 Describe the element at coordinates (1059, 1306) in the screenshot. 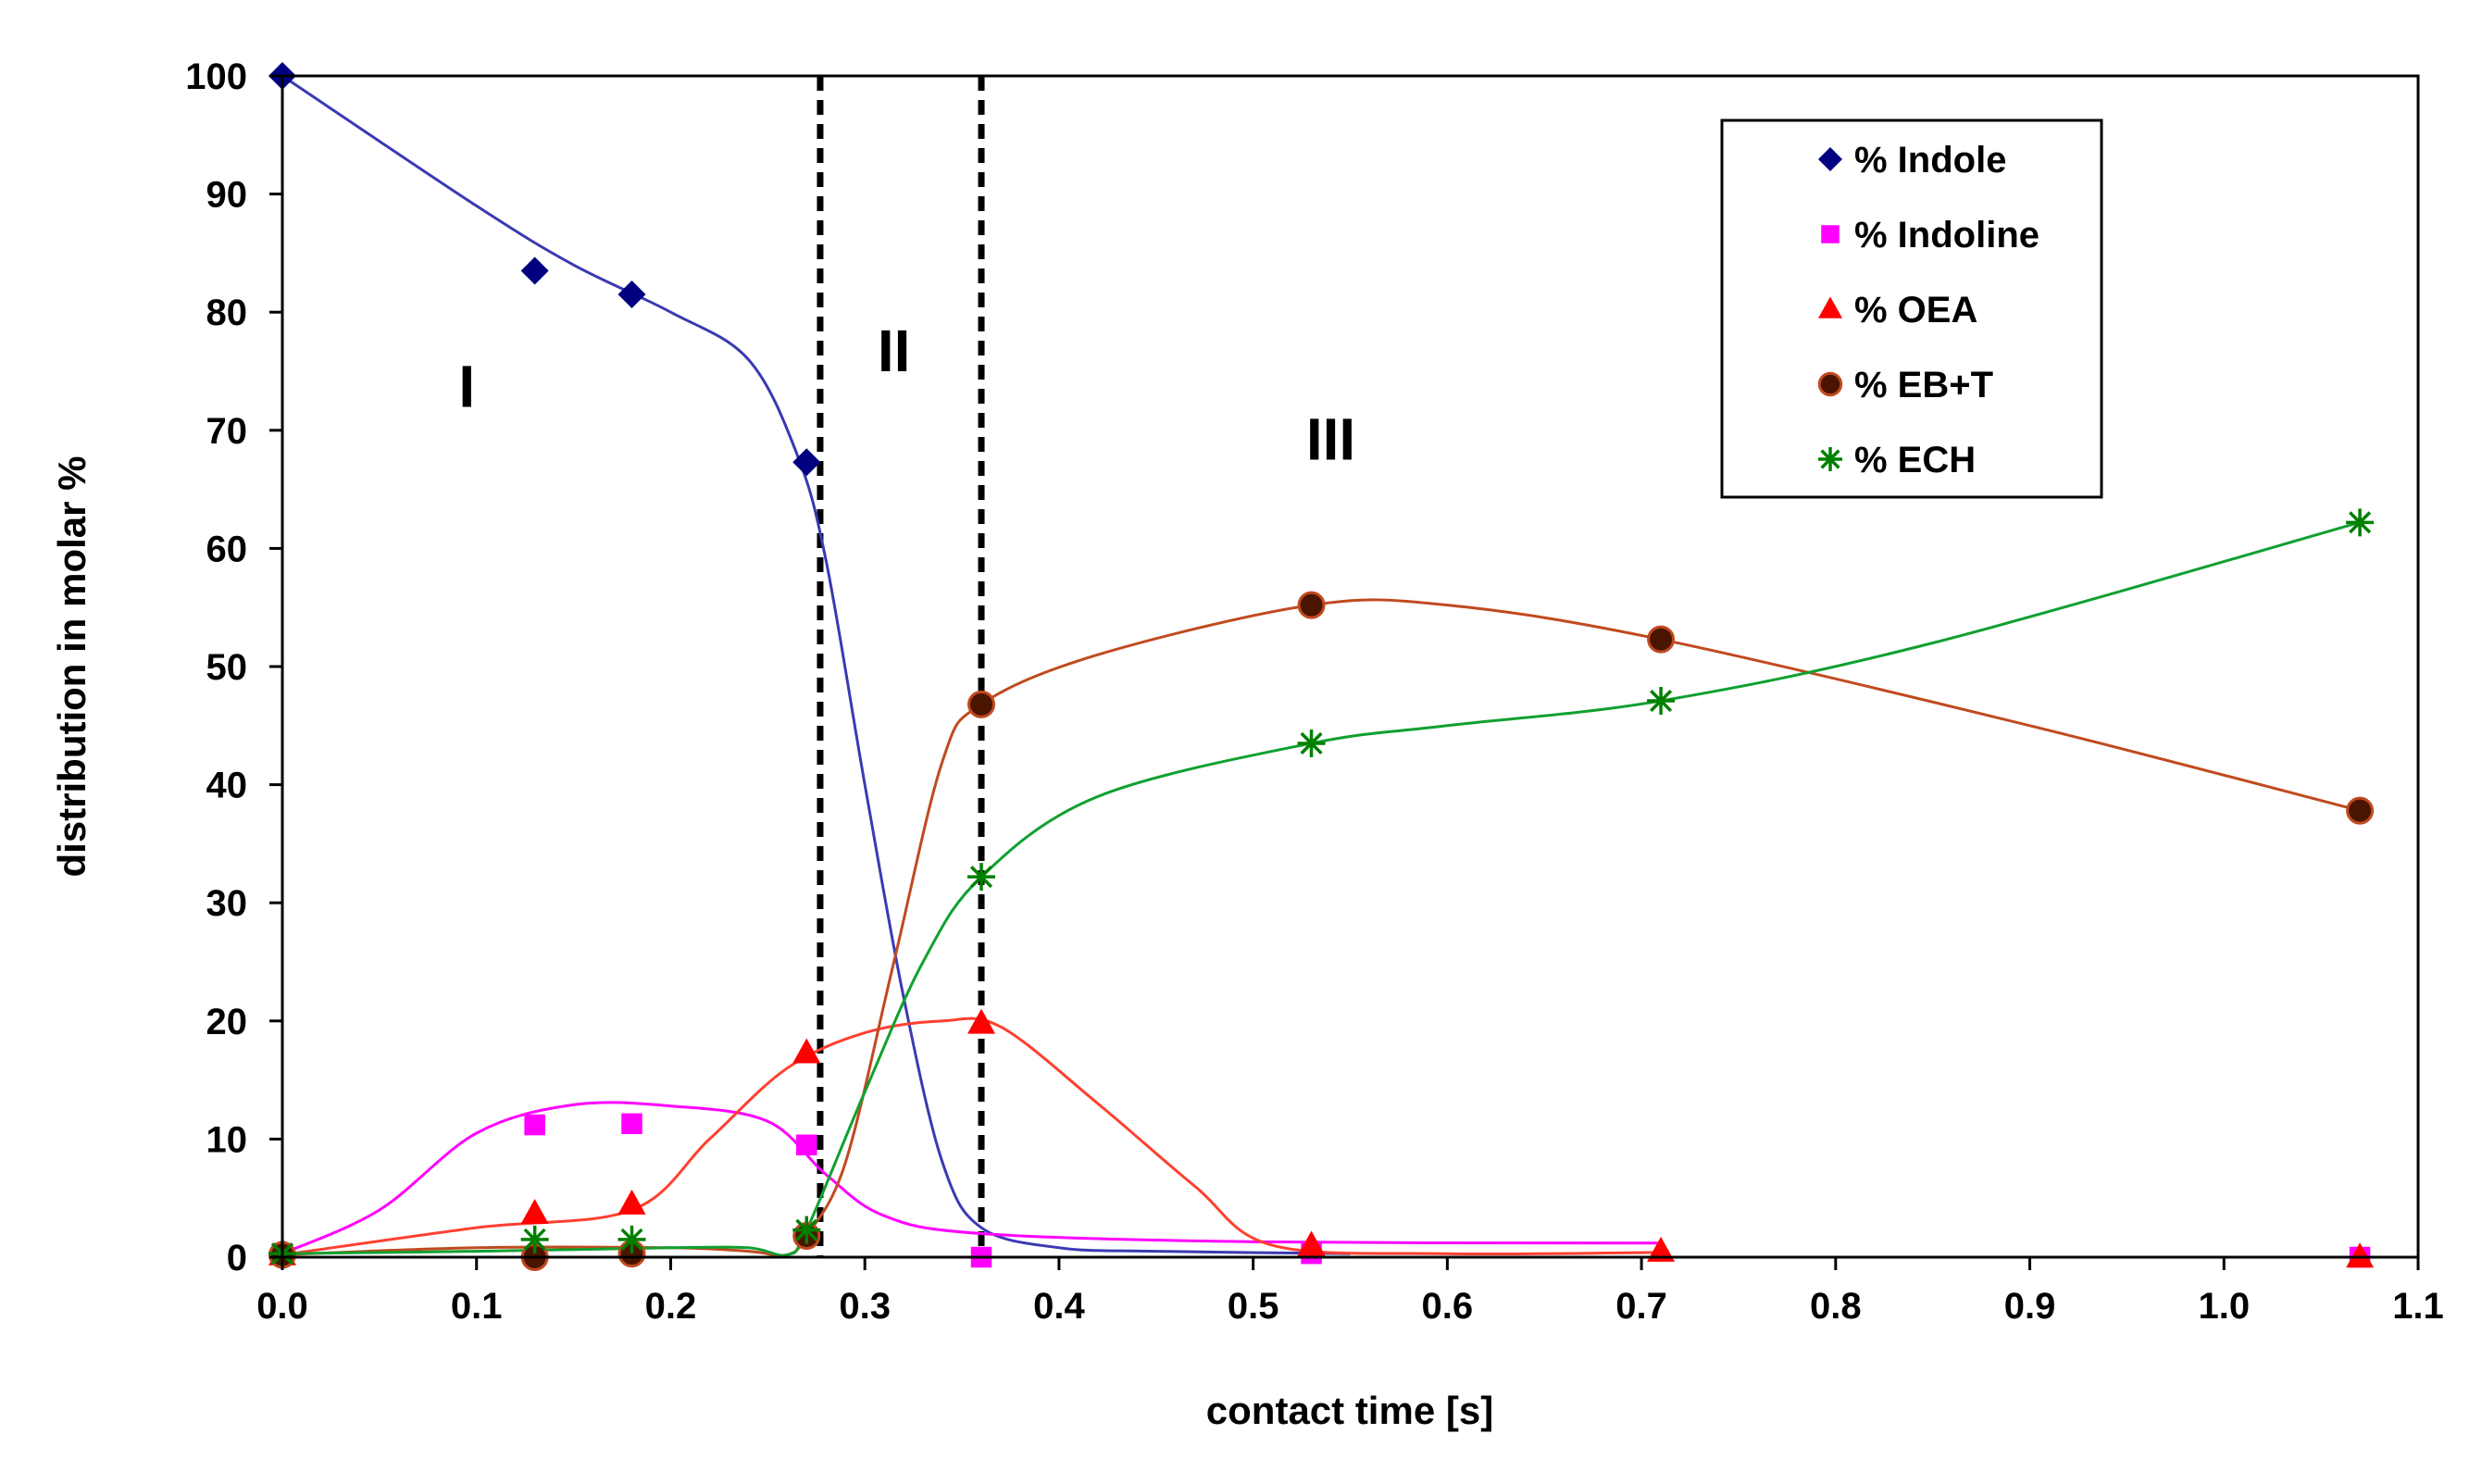

I see `x-tick-label: 0.4` at that location.